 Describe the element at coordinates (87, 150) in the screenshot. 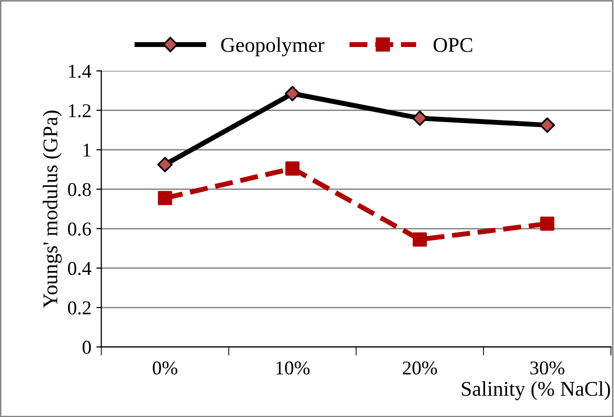

I see `y-tick-label: 1` at that location.